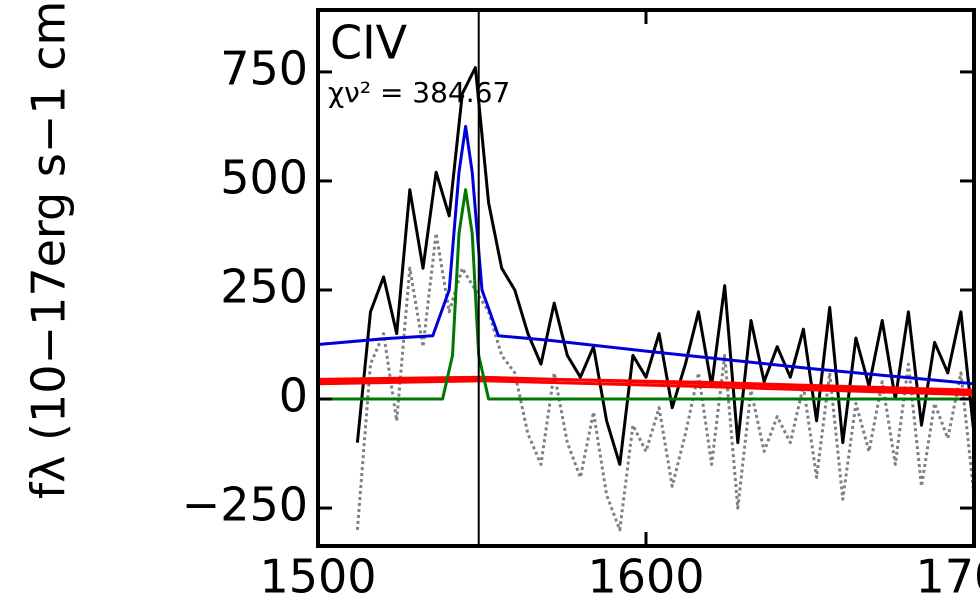 Image resolution: width=980 pixels, height=609 pixels. What do you see at coordinates (645, 577) in the screenshot?
I see `x-tick-label: 1600` at bounding box center [645, 577].